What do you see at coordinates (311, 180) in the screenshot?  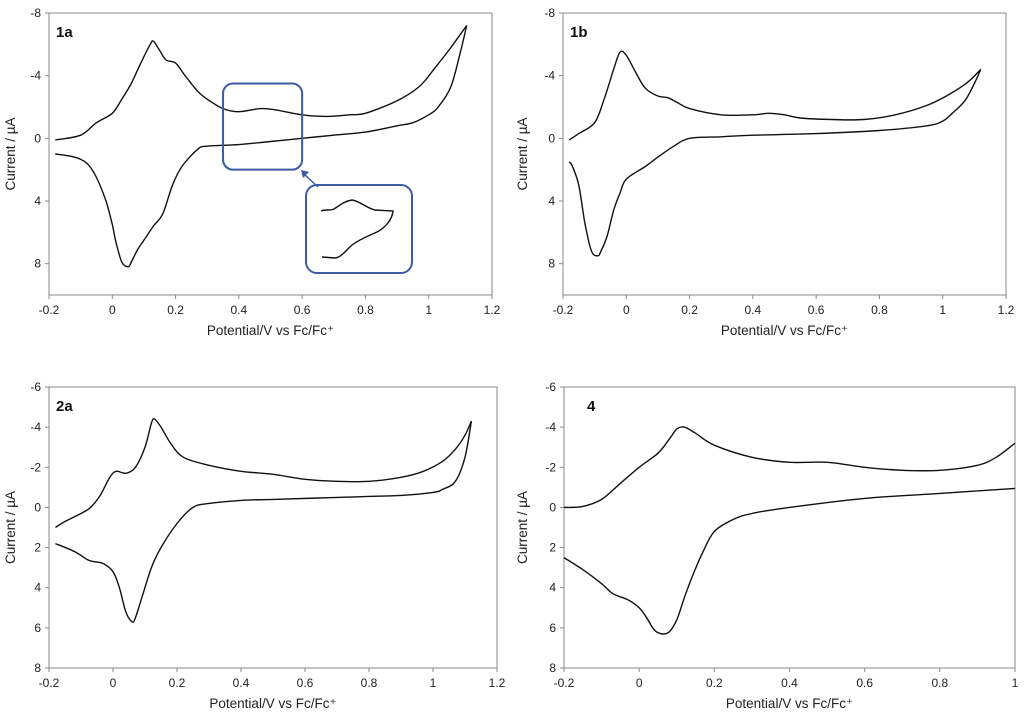 I see `inset-arrow-line` at bounding box center [311, 180].